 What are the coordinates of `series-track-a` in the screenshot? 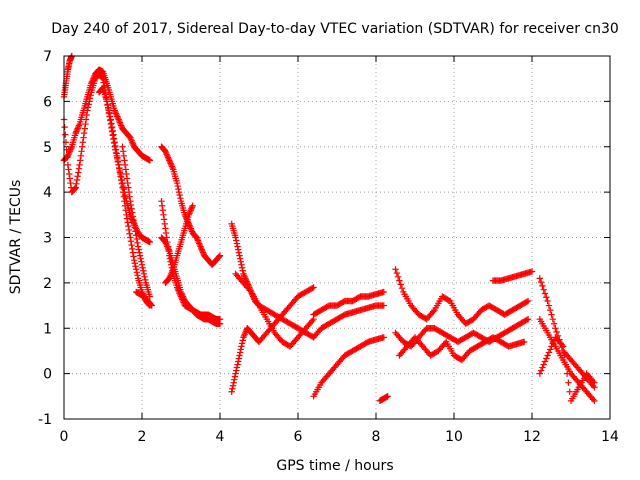 It's located at (106, 115).